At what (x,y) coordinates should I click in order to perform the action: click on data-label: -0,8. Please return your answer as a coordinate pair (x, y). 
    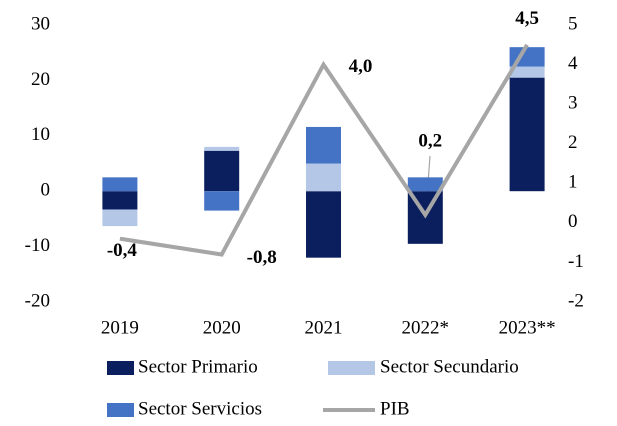
    Looking at the image, I should click on (262, 257).